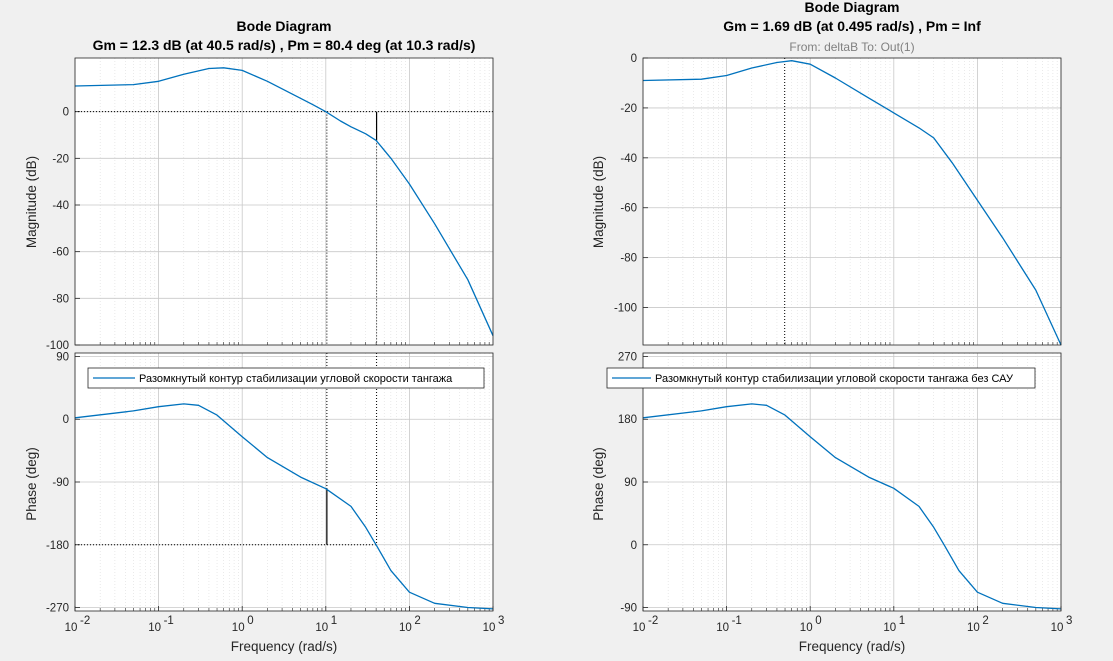 The width and height of the screenshot is (1113, 661). Describe the element at coordinates (57, 609) in the screenshot. I see `y-tick-label: -270` at that location.